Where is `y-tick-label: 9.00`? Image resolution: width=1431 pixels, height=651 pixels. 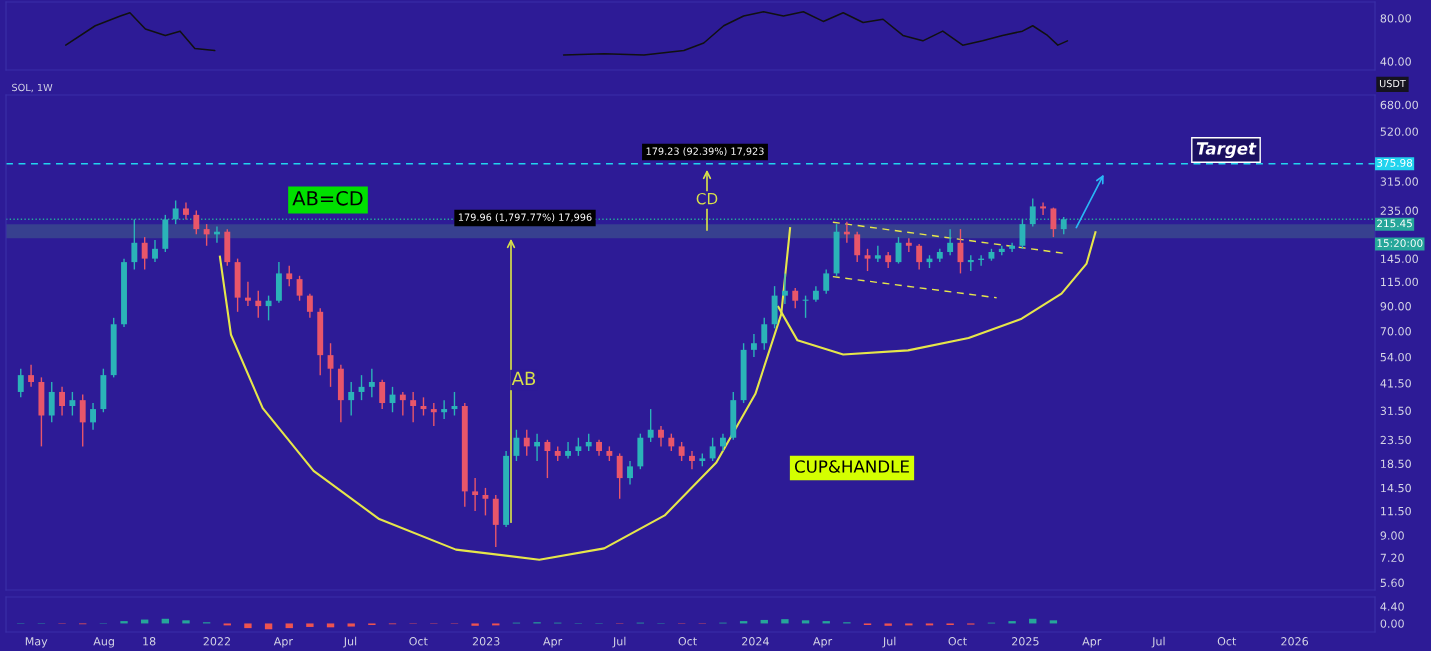 y-tick-label: 9.00 is located at coordinates (1392, 535).